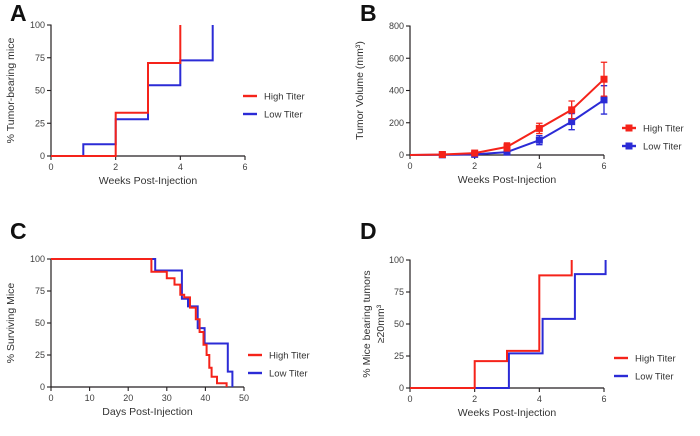 The height and width of the screenshot is (436, 700). I want to click on panel-d-letter: D, so click(368, 231).